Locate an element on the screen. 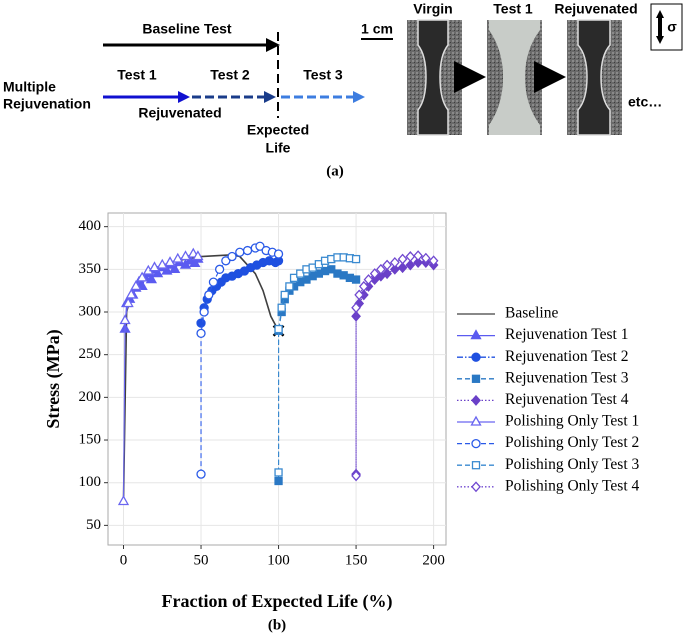  y-tick-label: 150 is located at coordinates (90, 439).